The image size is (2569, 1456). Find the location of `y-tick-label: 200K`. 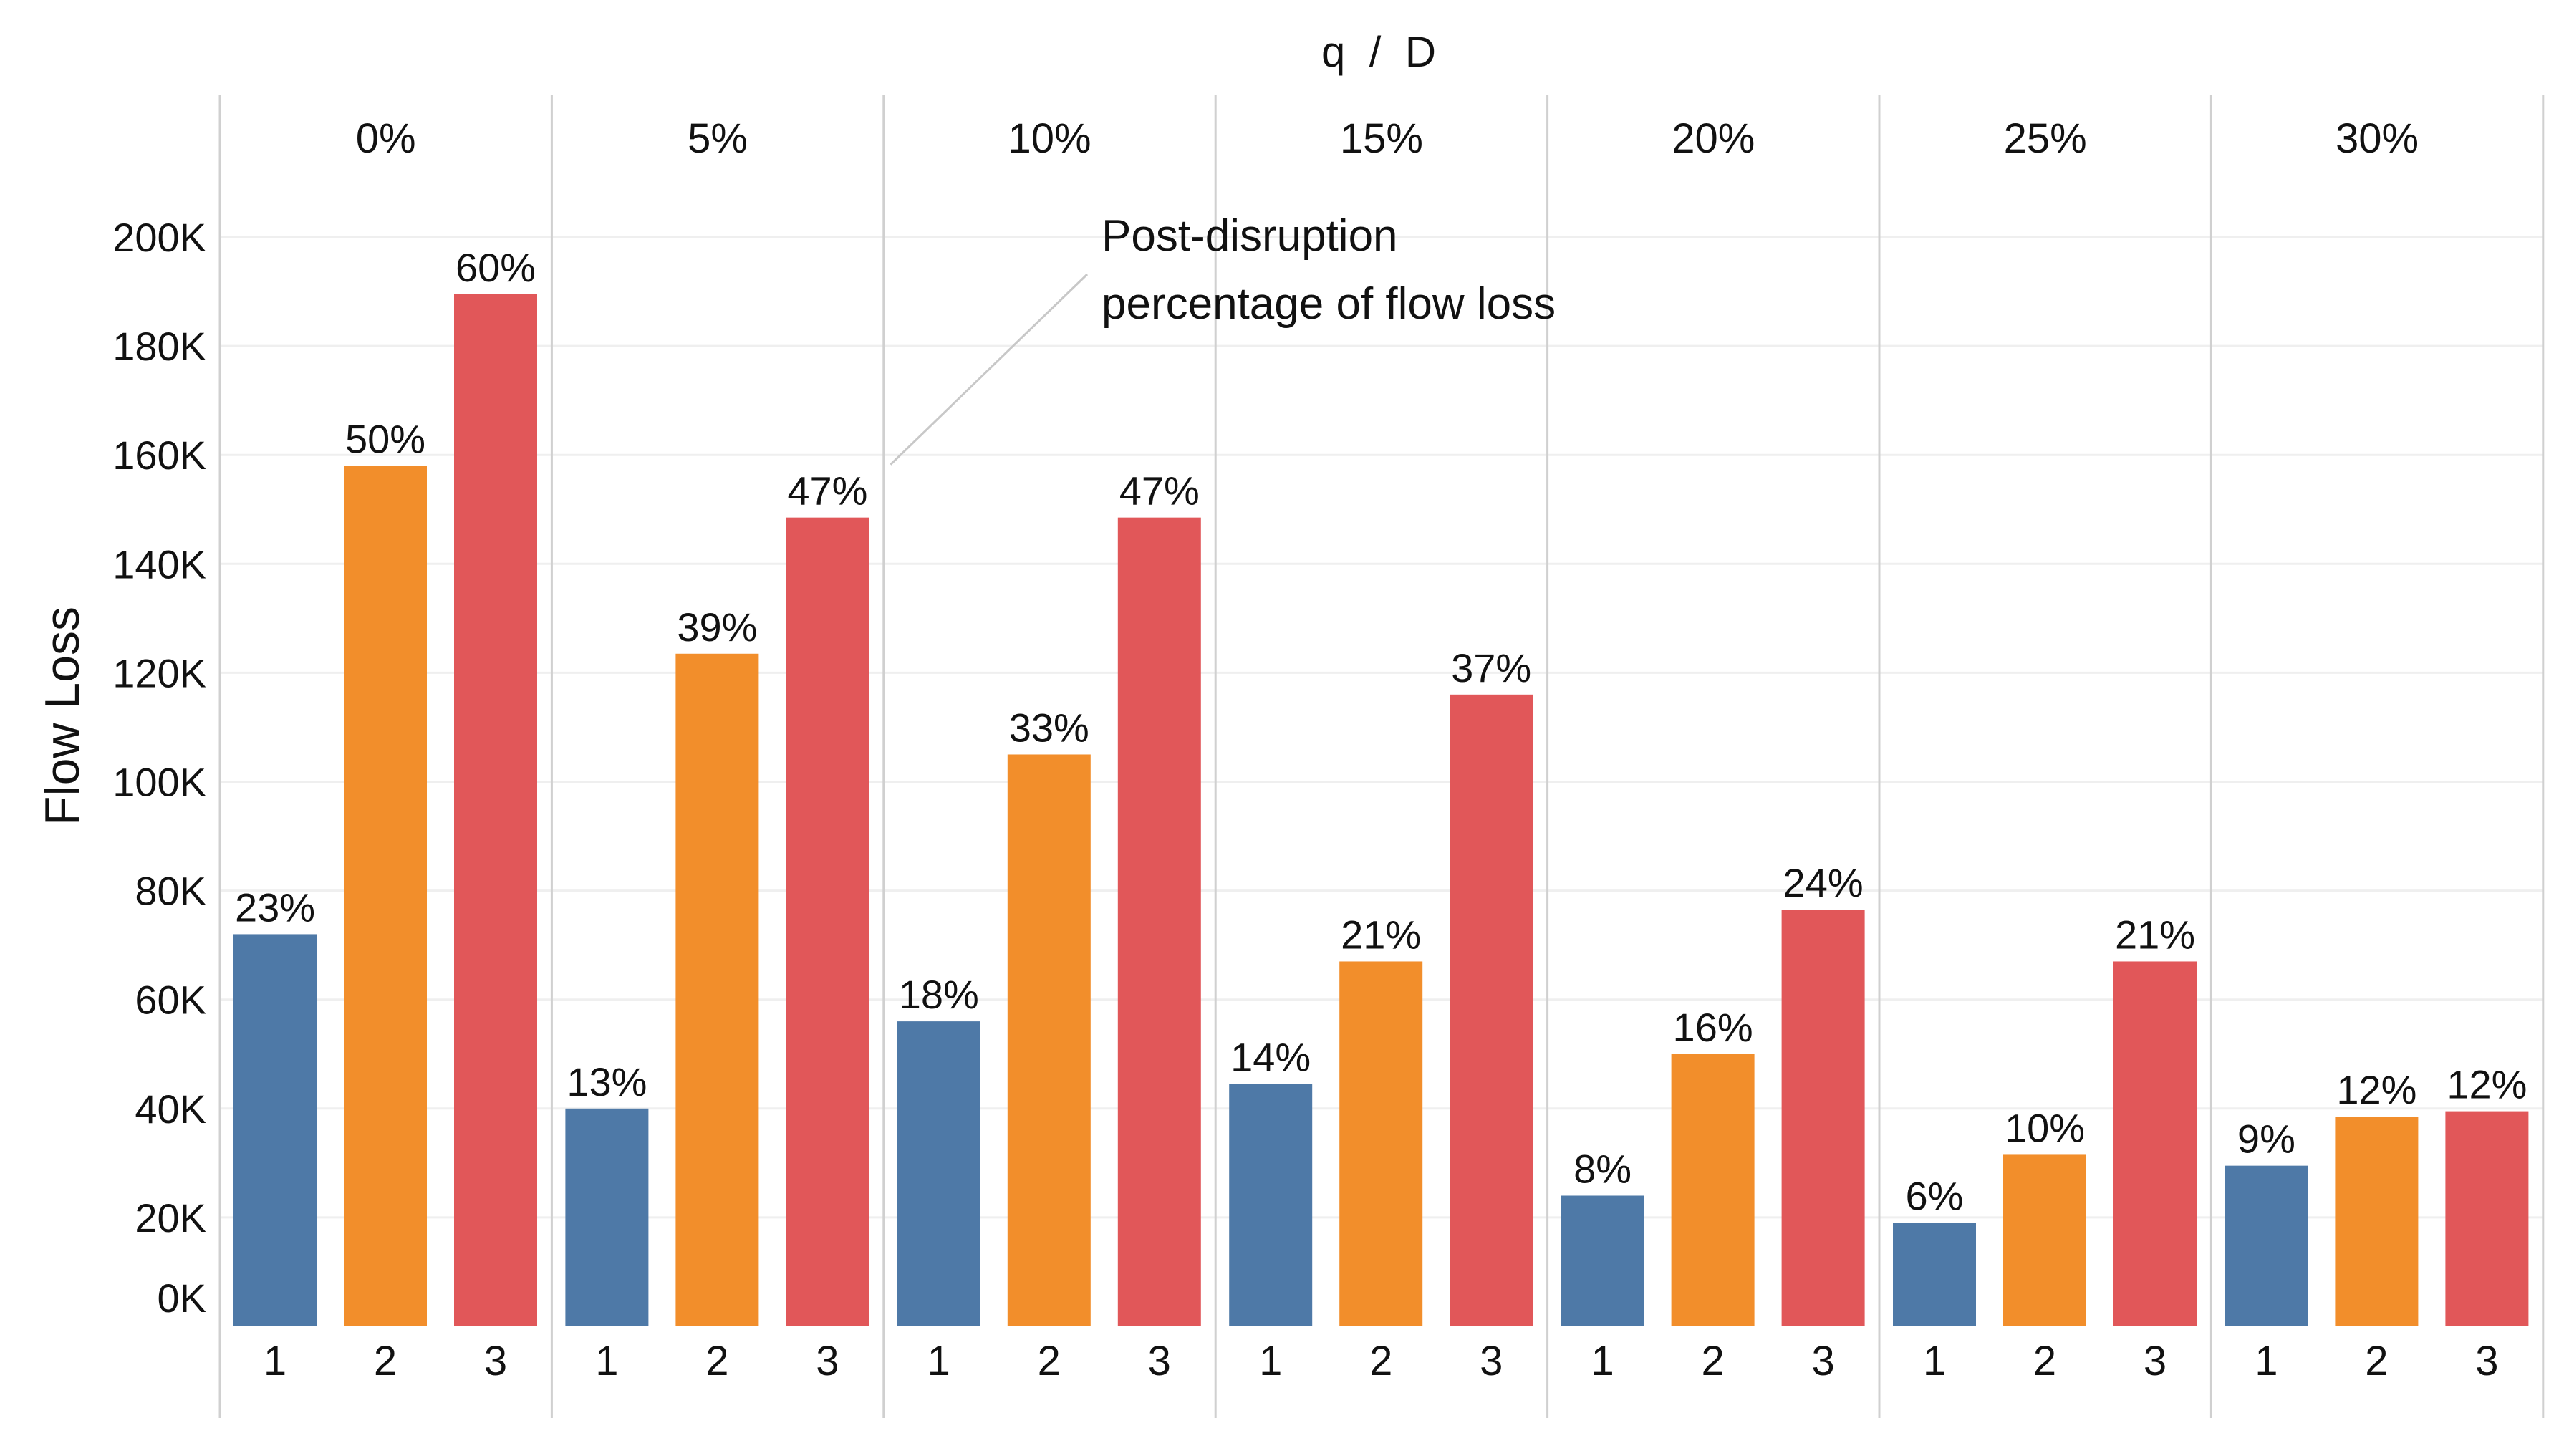

y-tick-label: 200K is located at coordinates (159, 237).